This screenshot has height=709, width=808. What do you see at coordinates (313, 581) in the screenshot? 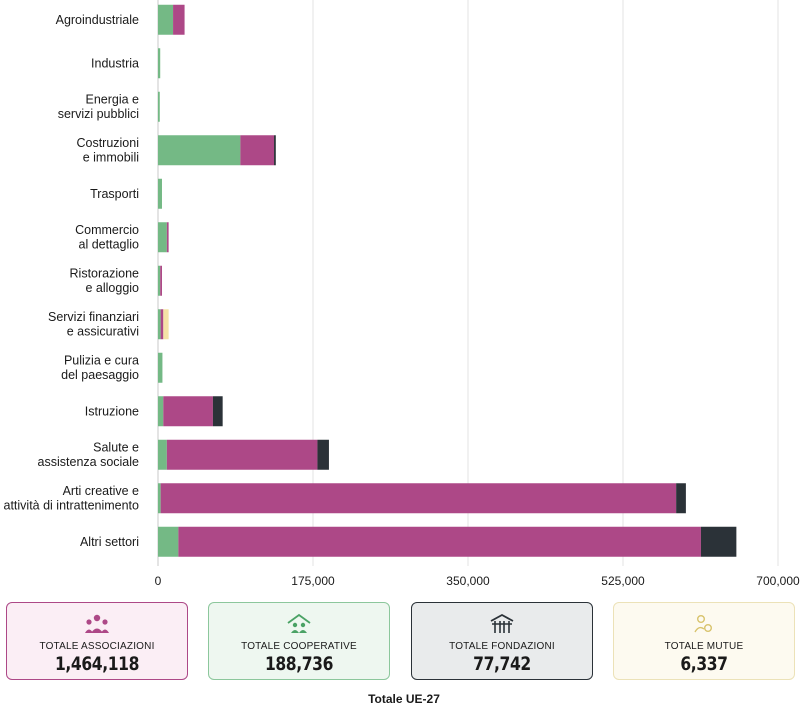
I see `x-tick-label: 175,000` at bounding box center [313, 581].